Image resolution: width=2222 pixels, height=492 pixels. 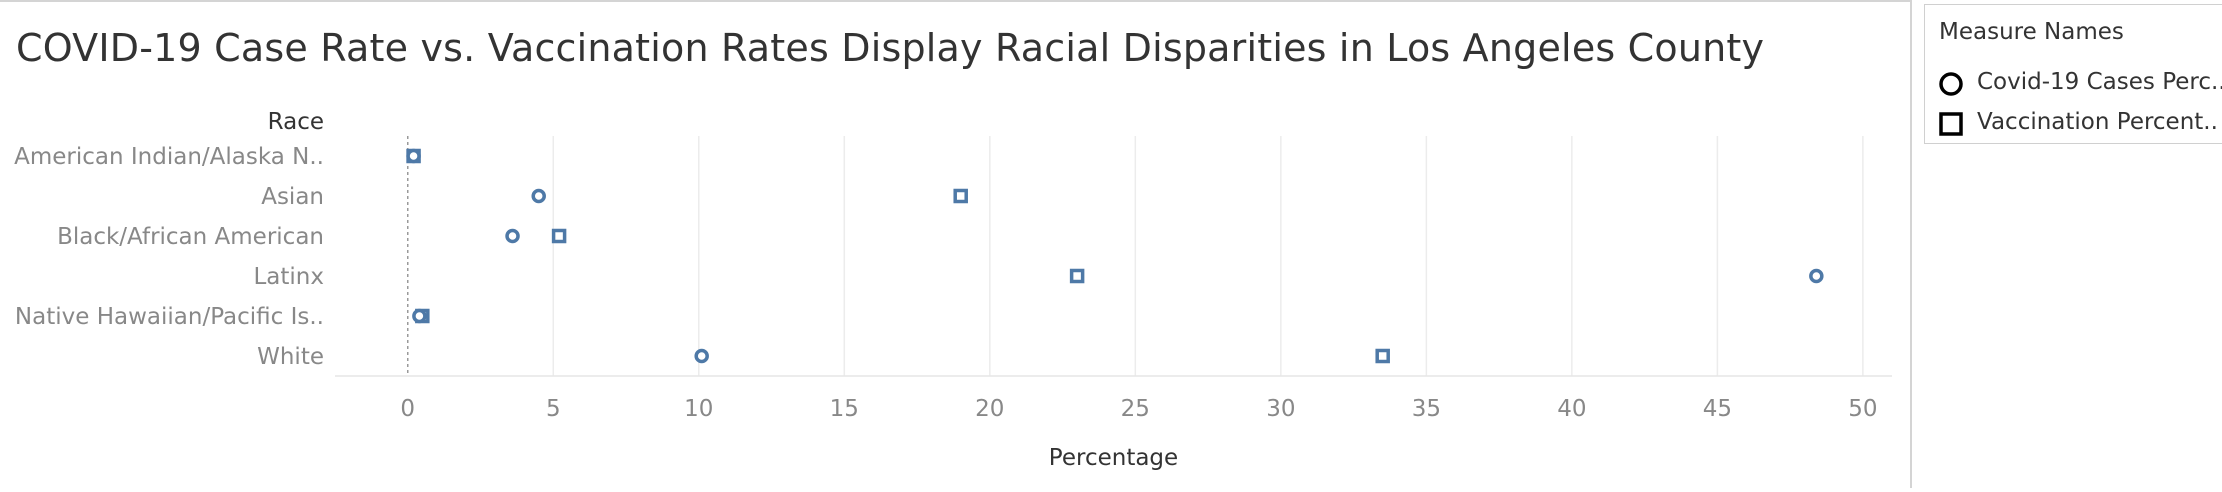 What do you see at coordinates (1911, 244) in the screenshot?
I see `pane-divider` at bounding box center [1911, 244].